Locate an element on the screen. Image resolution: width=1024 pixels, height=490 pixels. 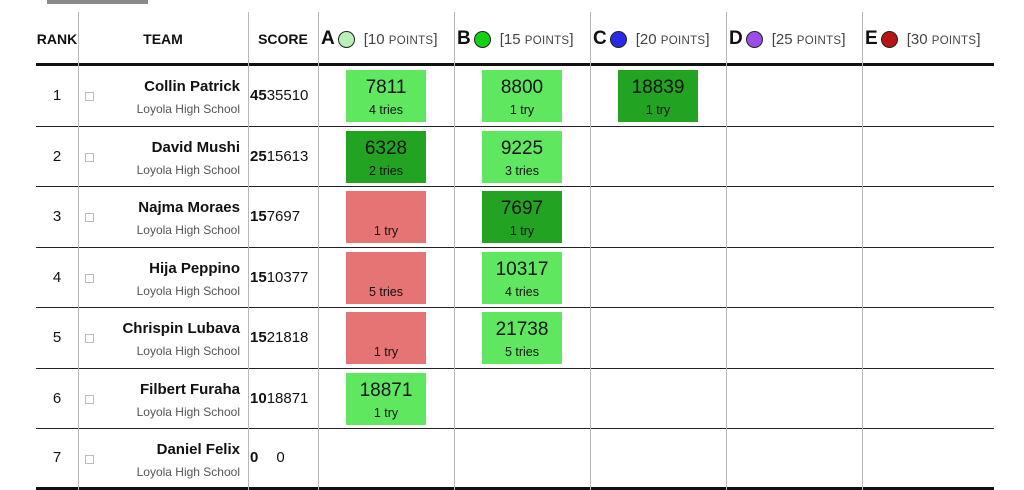
penalty-time: 7697 is located at coordinates (283, 217).